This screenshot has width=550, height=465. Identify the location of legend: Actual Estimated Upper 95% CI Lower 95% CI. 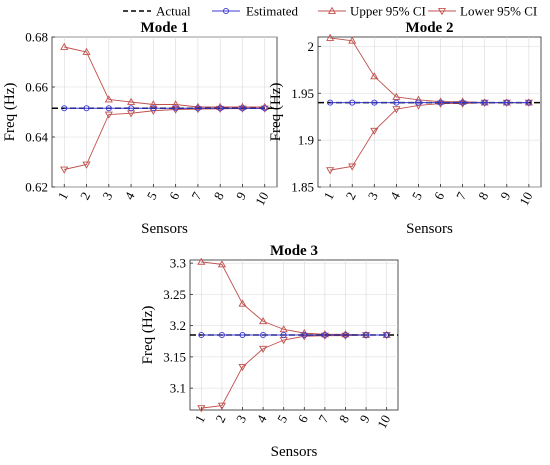
(330, 11).